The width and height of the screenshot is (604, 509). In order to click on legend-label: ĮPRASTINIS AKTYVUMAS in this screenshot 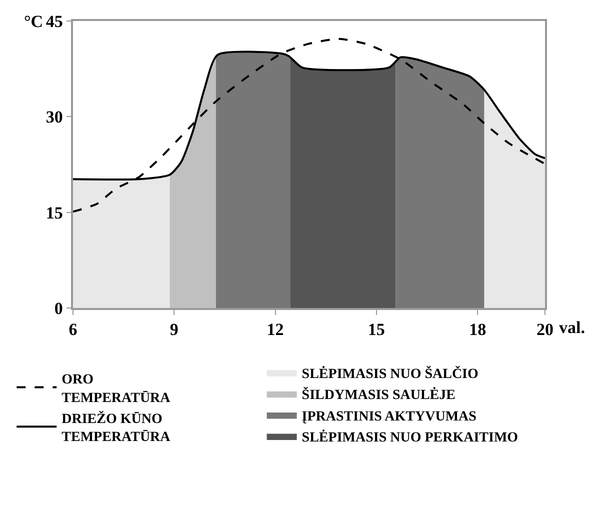, I will do `click(389, 416)`.